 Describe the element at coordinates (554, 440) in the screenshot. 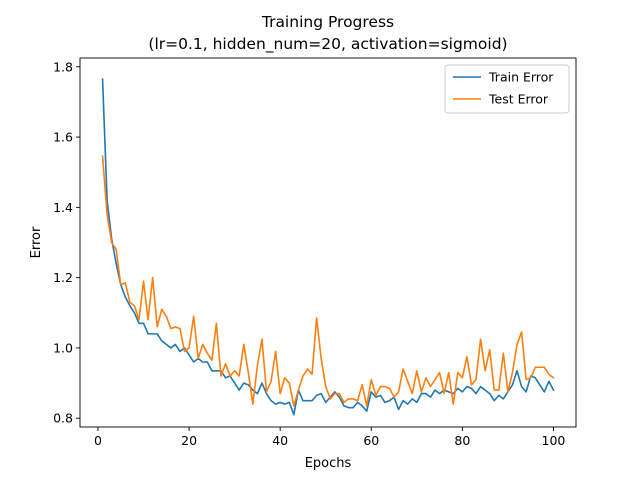

I see `x-tick-label: 100` at that location.